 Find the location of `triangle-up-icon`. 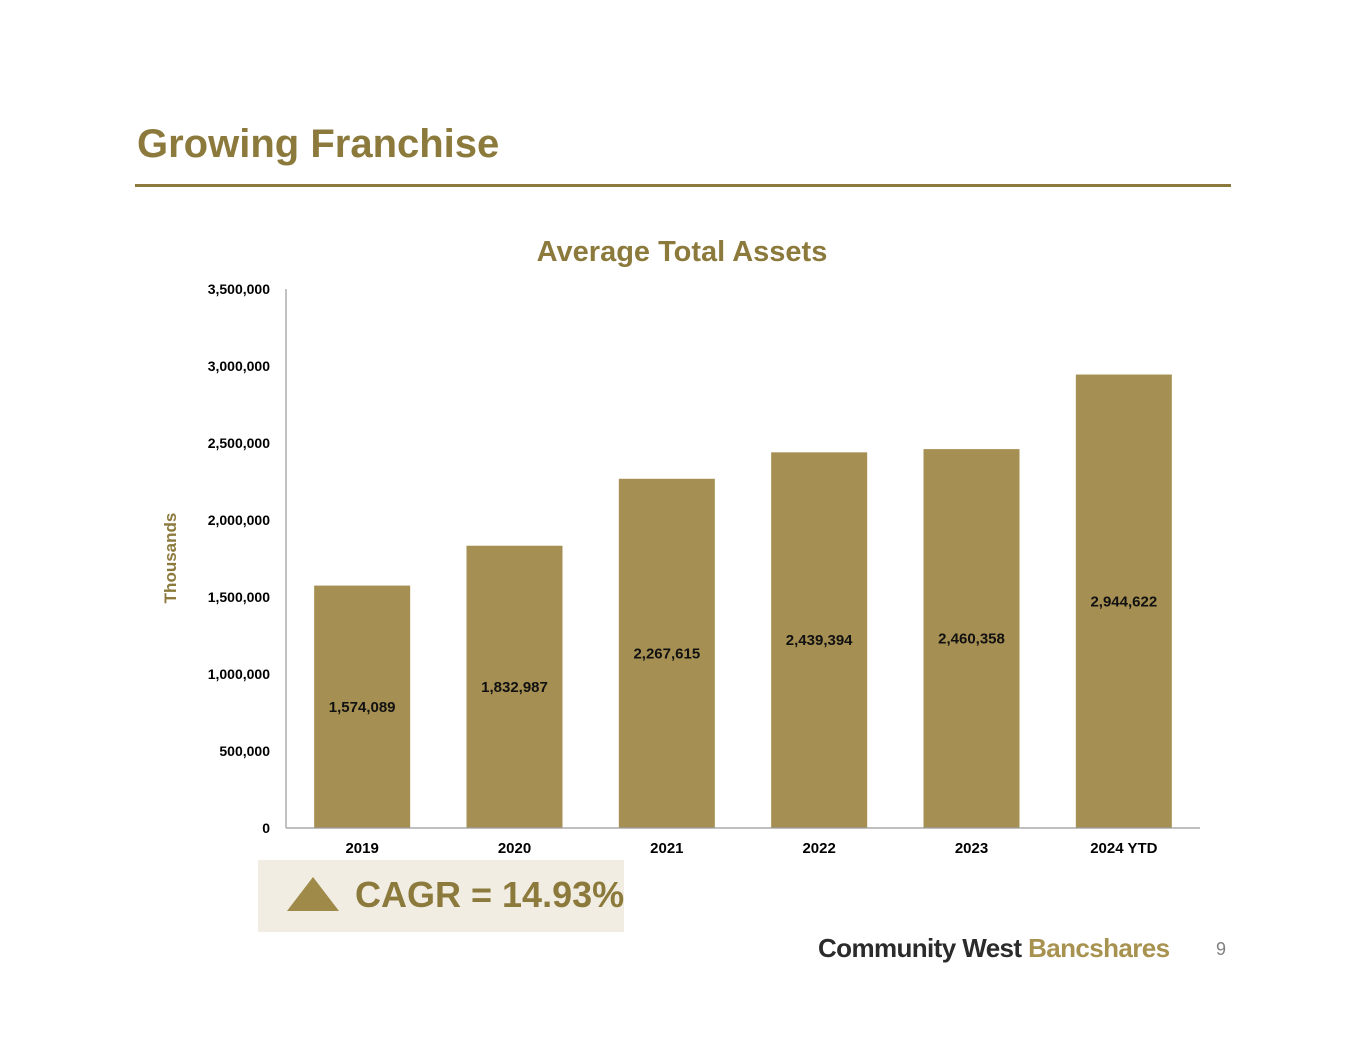

triangle-up-icon is located at coordinates (313, 894).